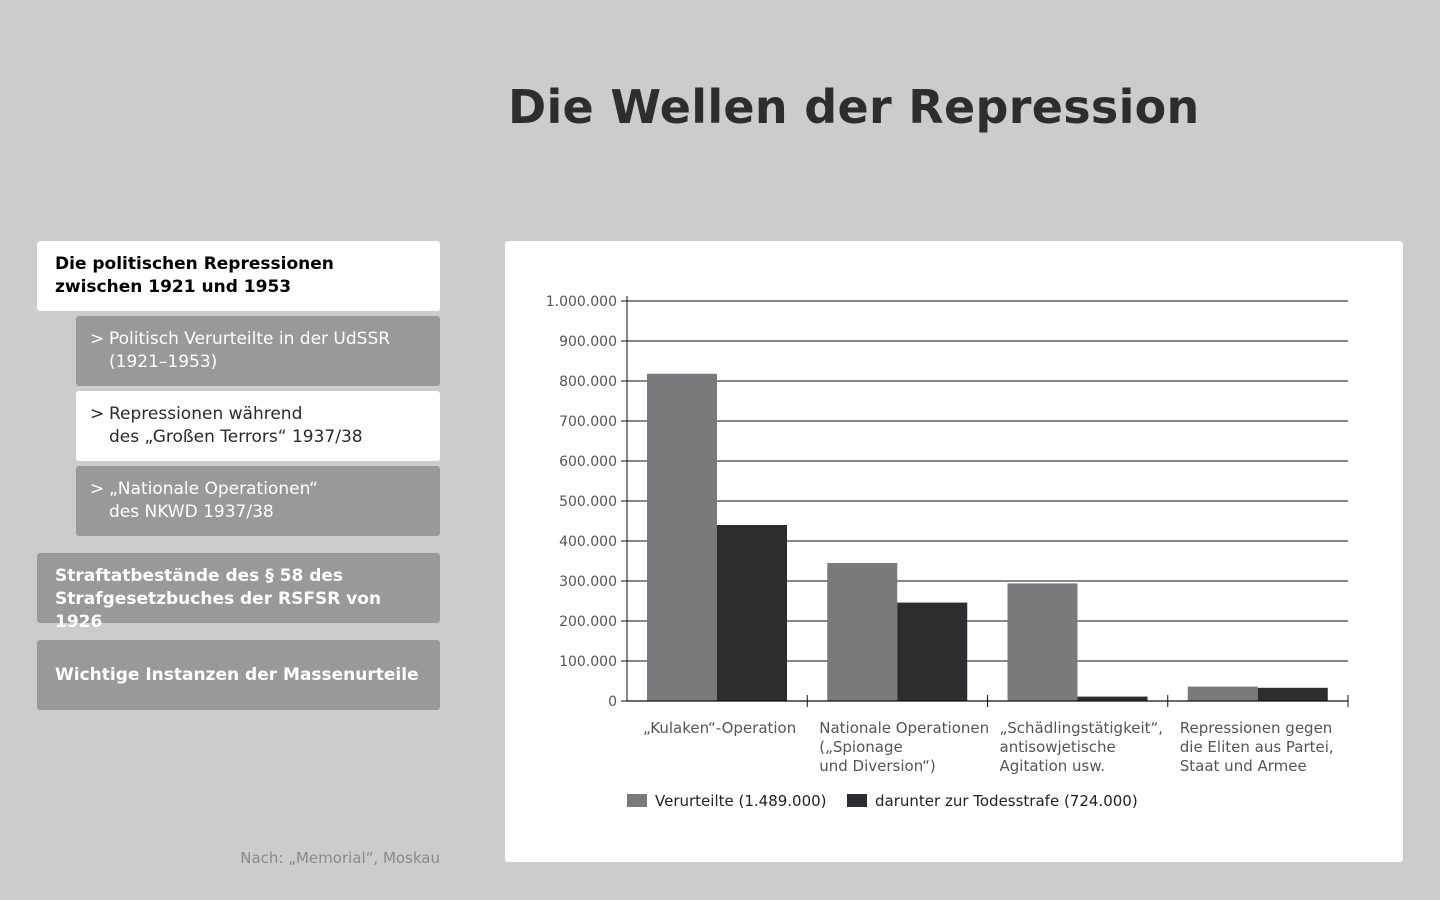  I want to click on x-tick-label: „Kulaken“-Operation, so click(719, 728).